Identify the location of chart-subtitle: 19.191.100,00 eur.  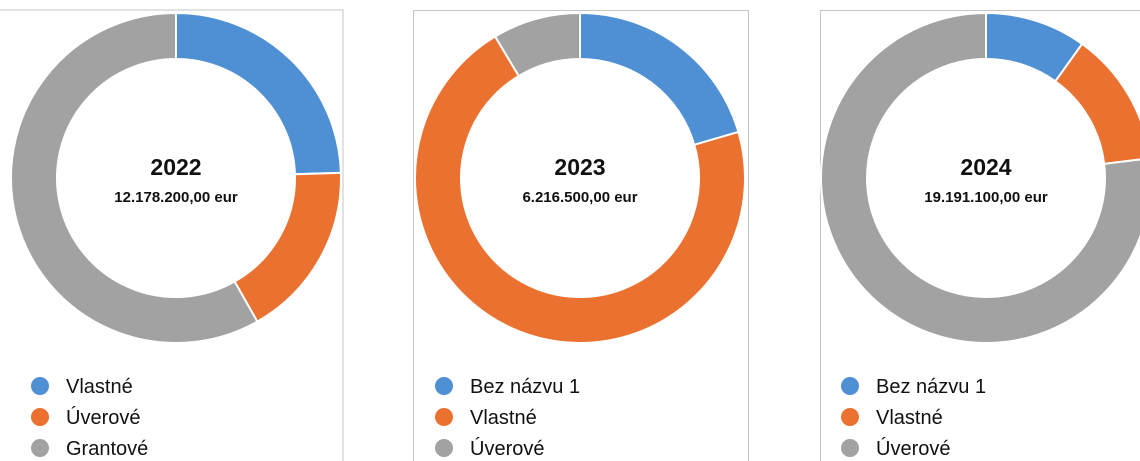
(986, 197).